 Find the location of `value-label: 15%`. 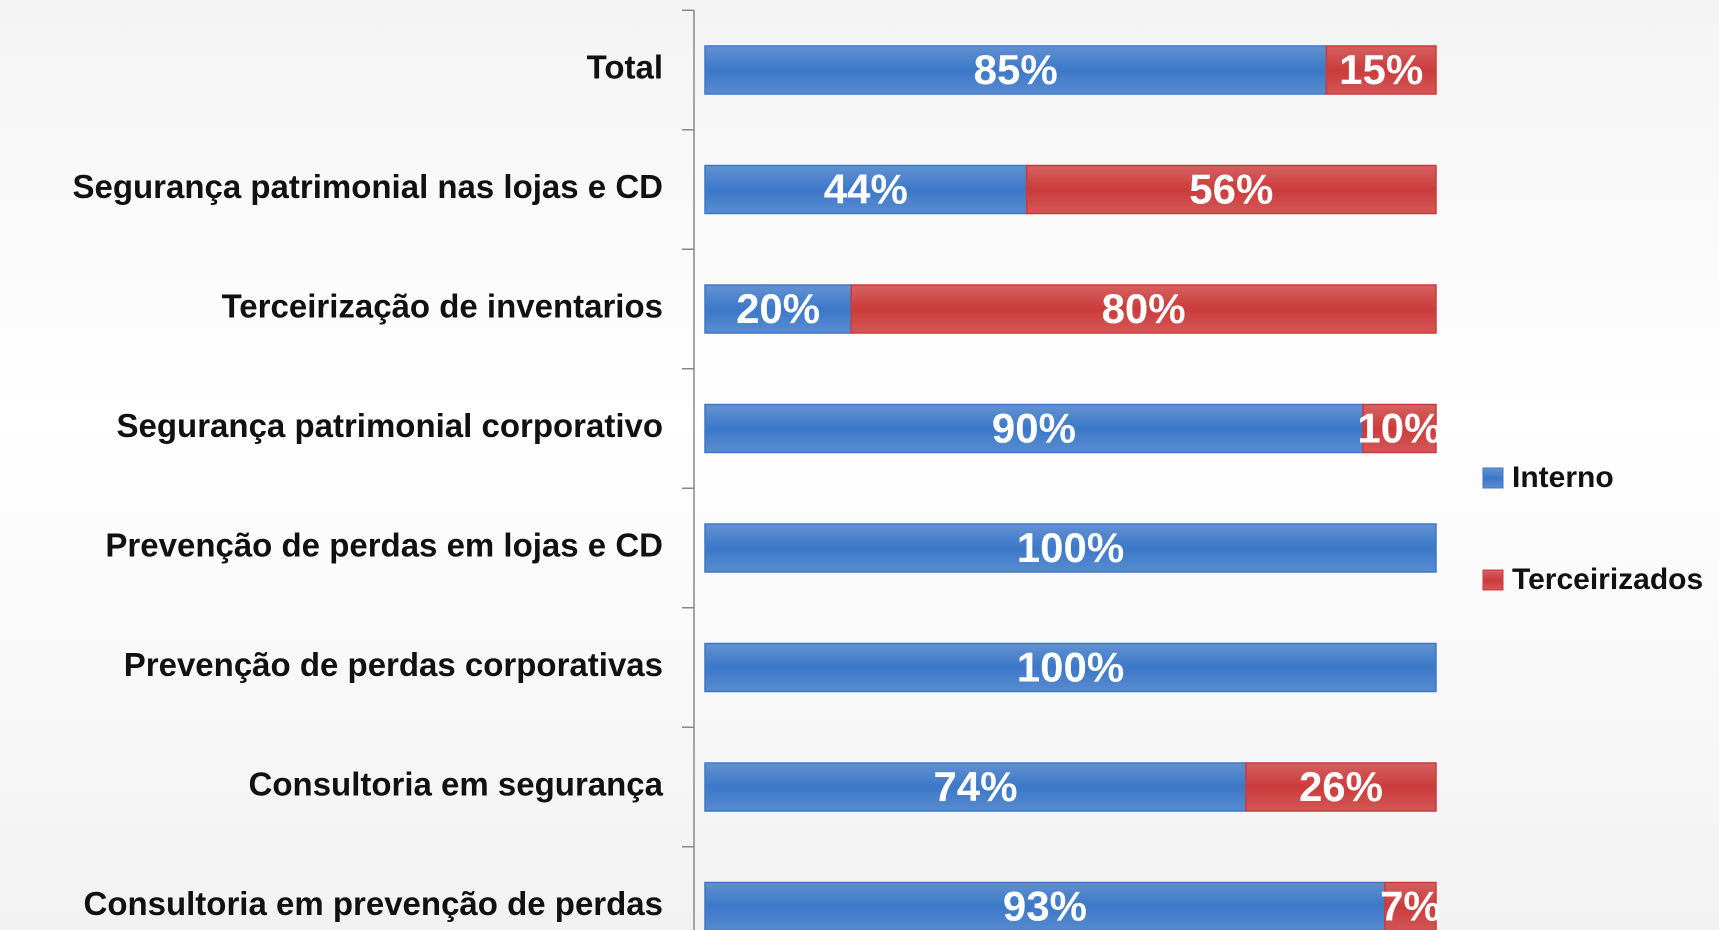

value-label: 15% is located at coordinates (1381, 69).